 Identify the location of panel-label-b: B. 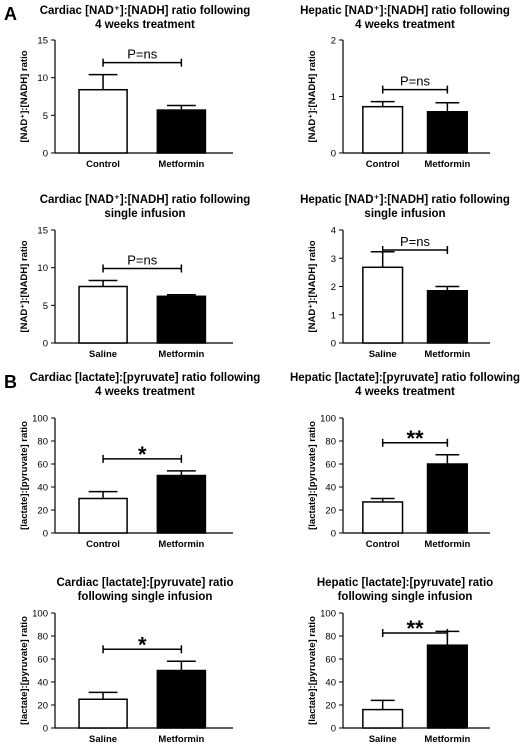
(10, 382).